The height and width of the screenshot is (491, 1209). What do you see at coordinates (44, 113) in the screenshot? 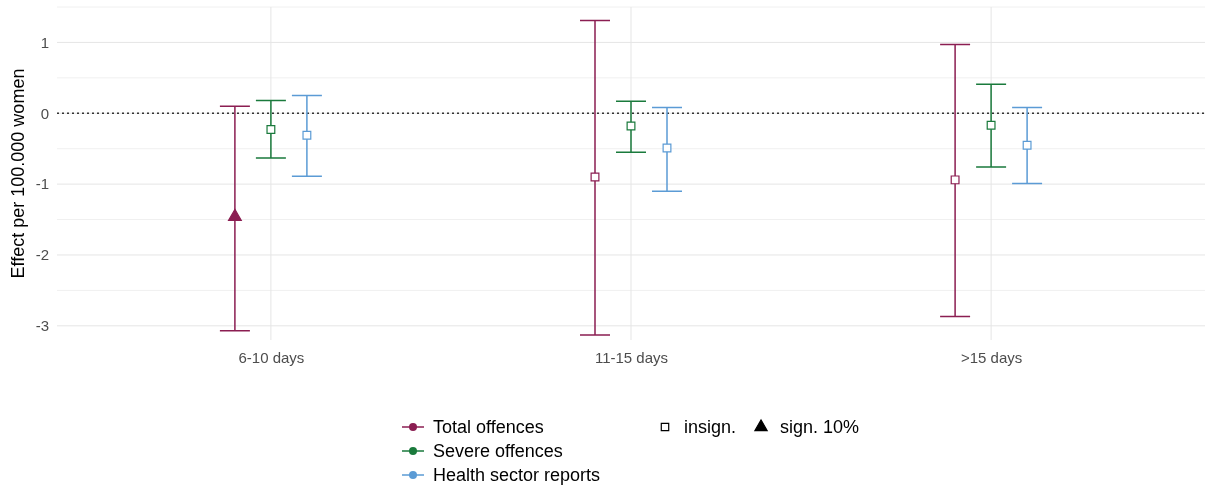
I see `y-tick-label: 0` at bounding box center [44, 113].